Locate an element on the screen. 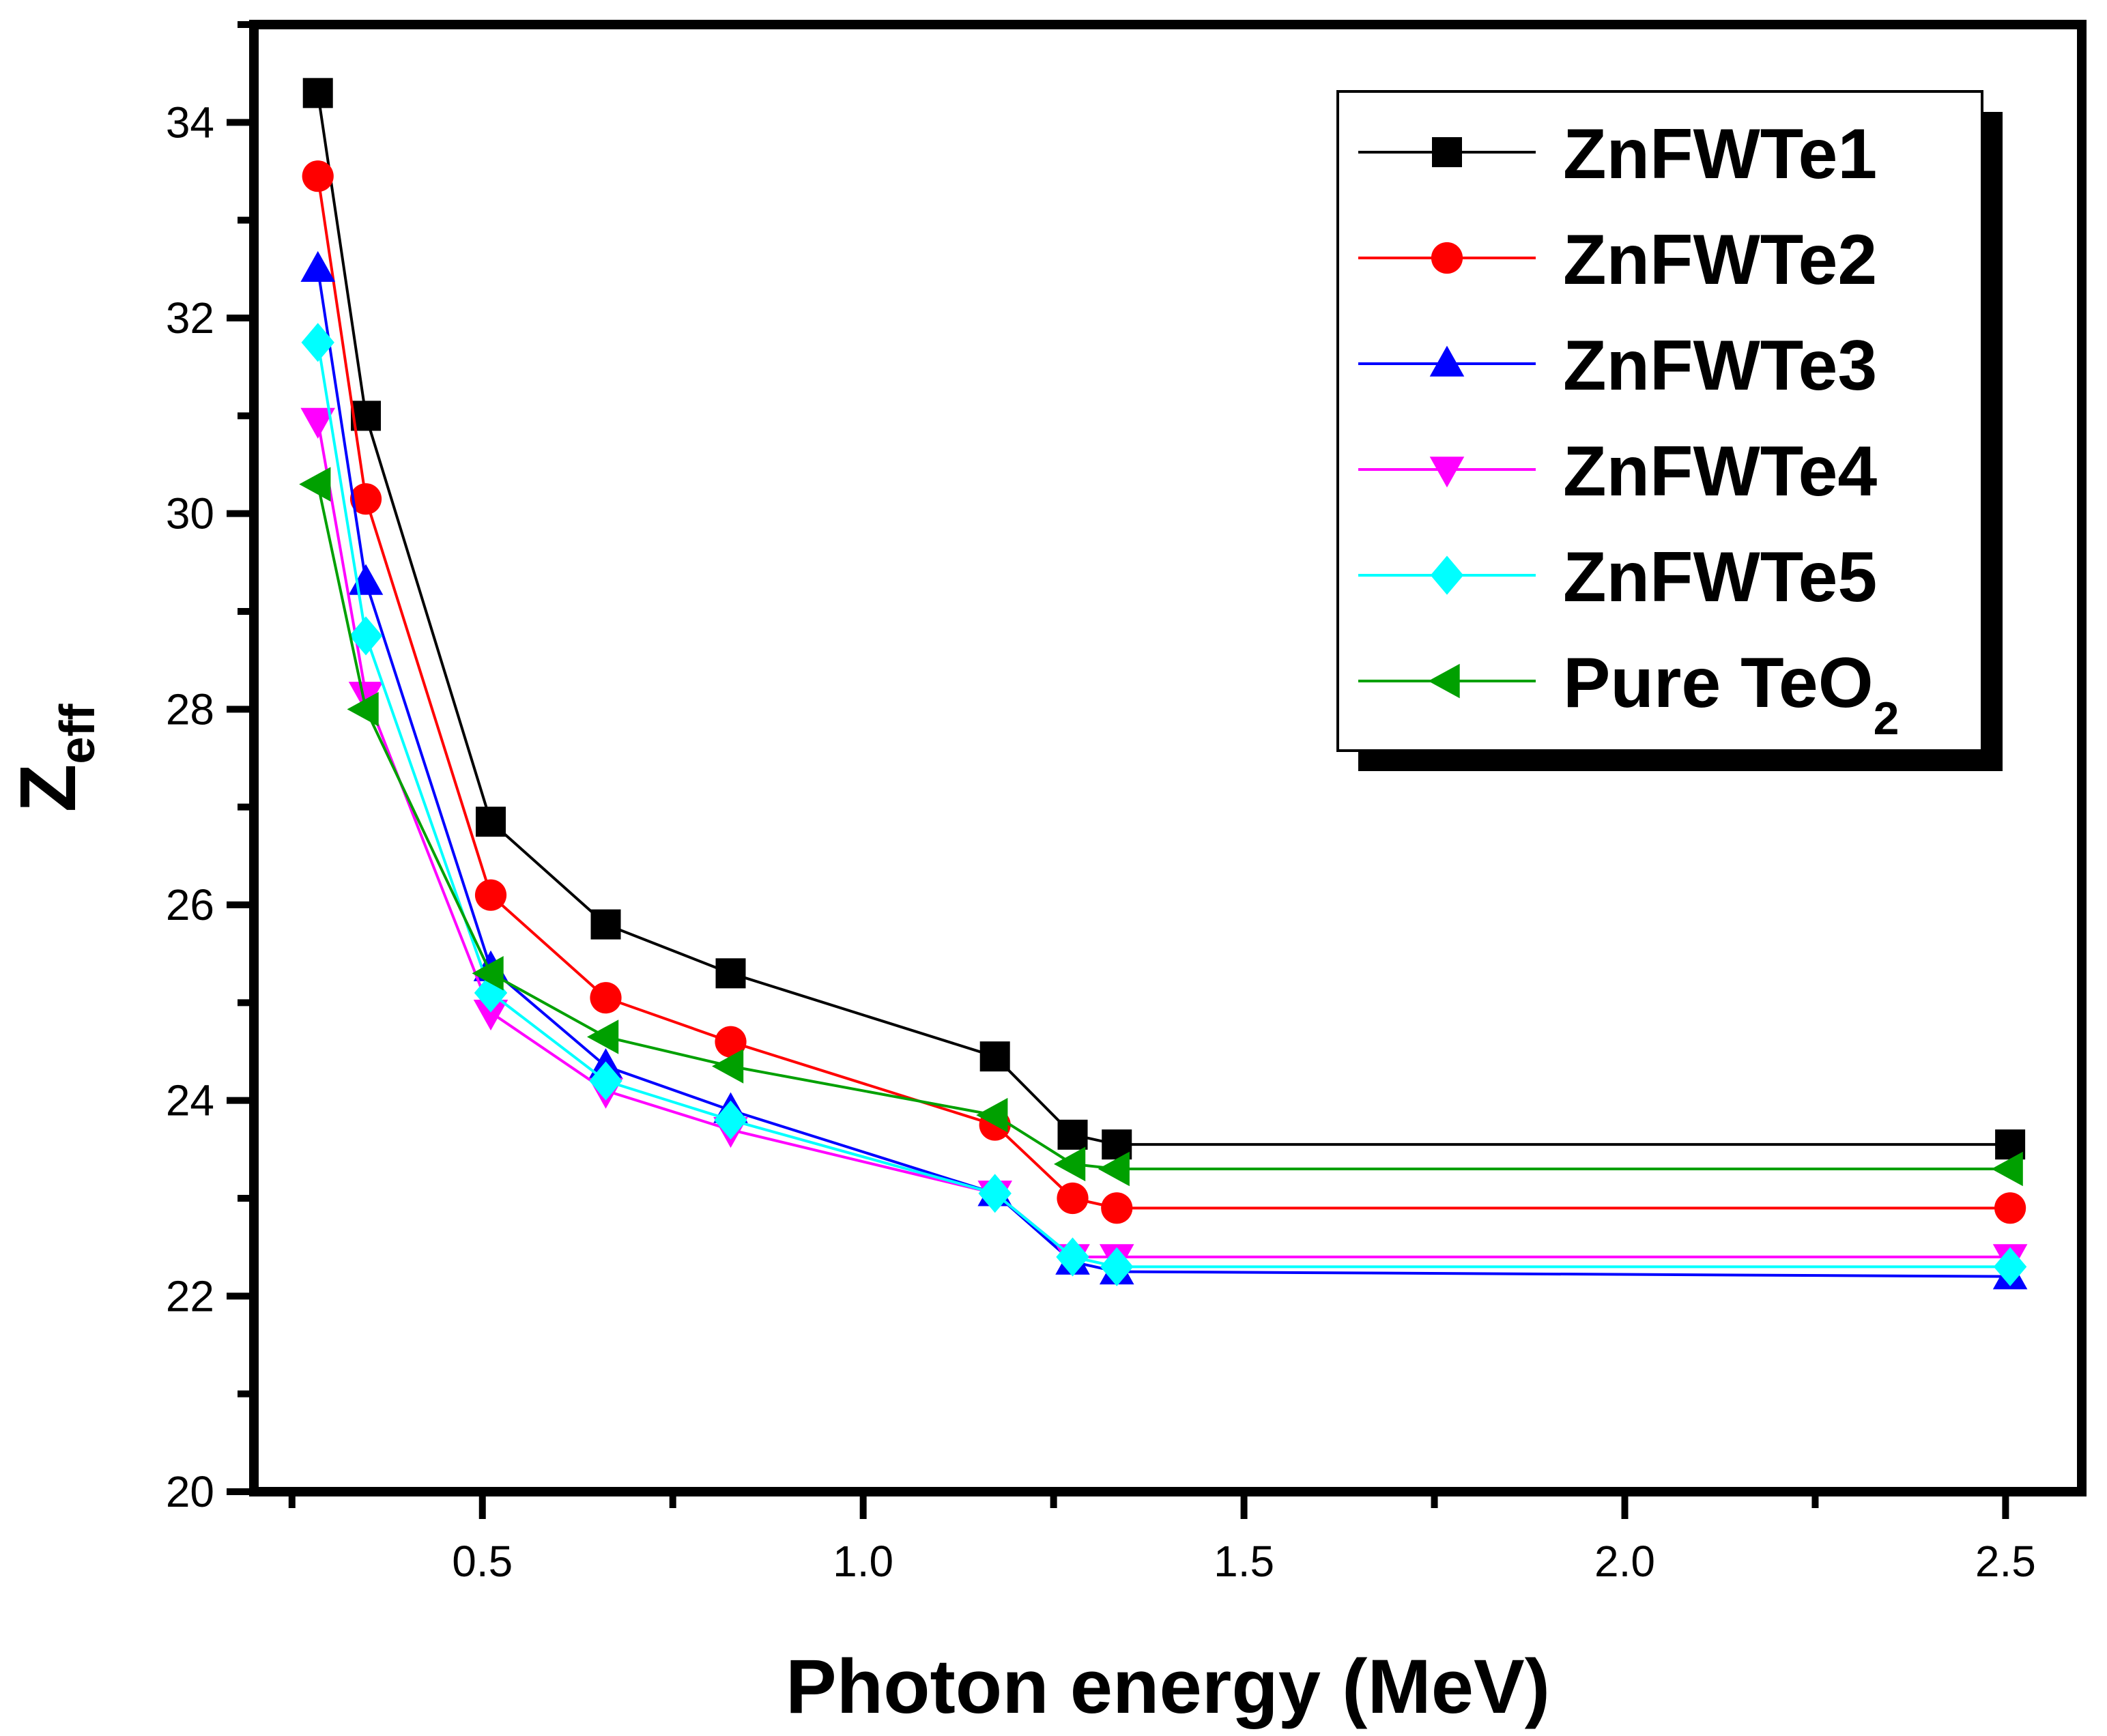 This screenshot has height=1736, width=2107. legend-label-main: ZnFWTe3 is located at coordinates (1720, 365).